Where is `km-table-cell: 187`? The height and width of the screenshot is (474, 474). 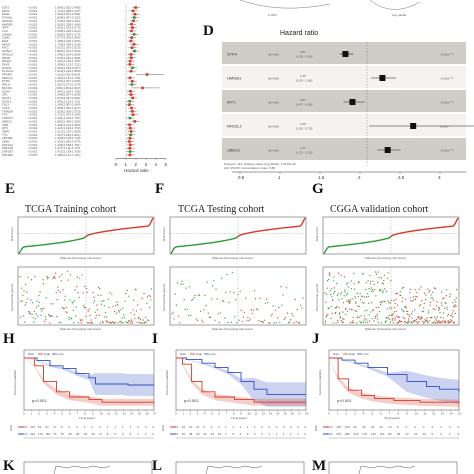
km-table-cell: 187 is located at coordinates (338, 427).